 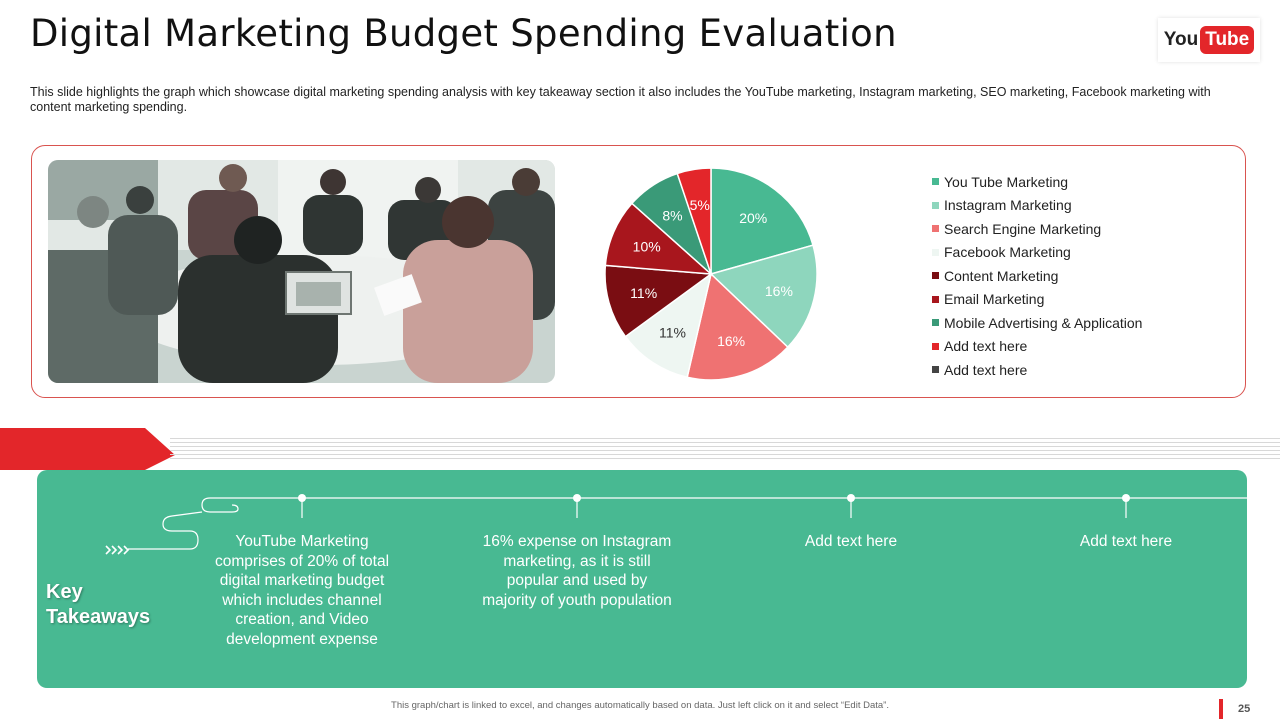 I want to click on pie-label-3: 16%, so click(x=731, y=341).